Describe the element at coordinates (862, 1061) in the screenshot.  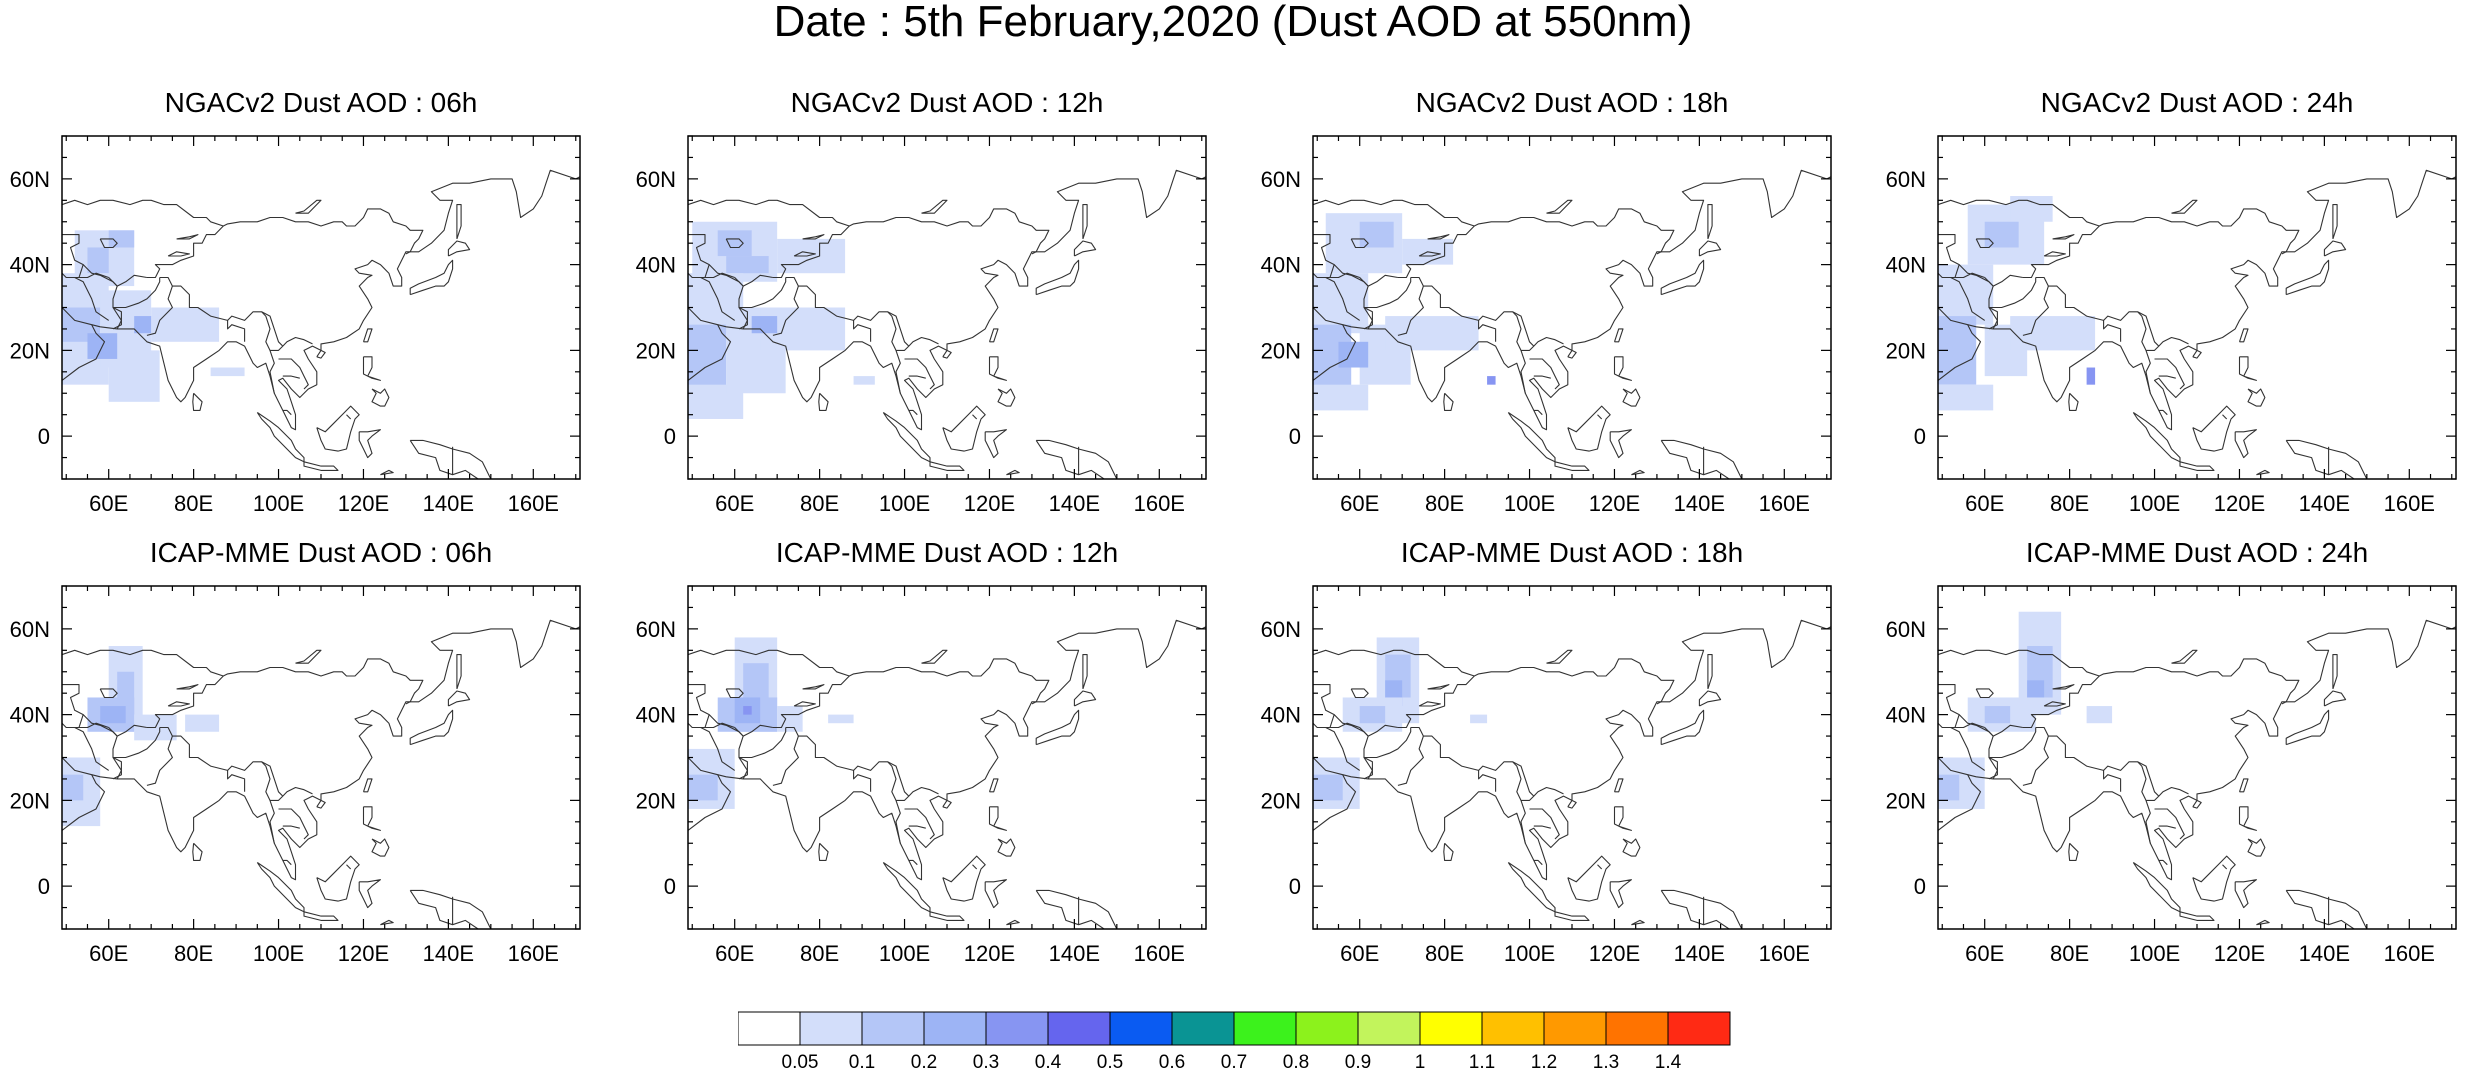
I see `colorbar-label: 0.1` at that location.